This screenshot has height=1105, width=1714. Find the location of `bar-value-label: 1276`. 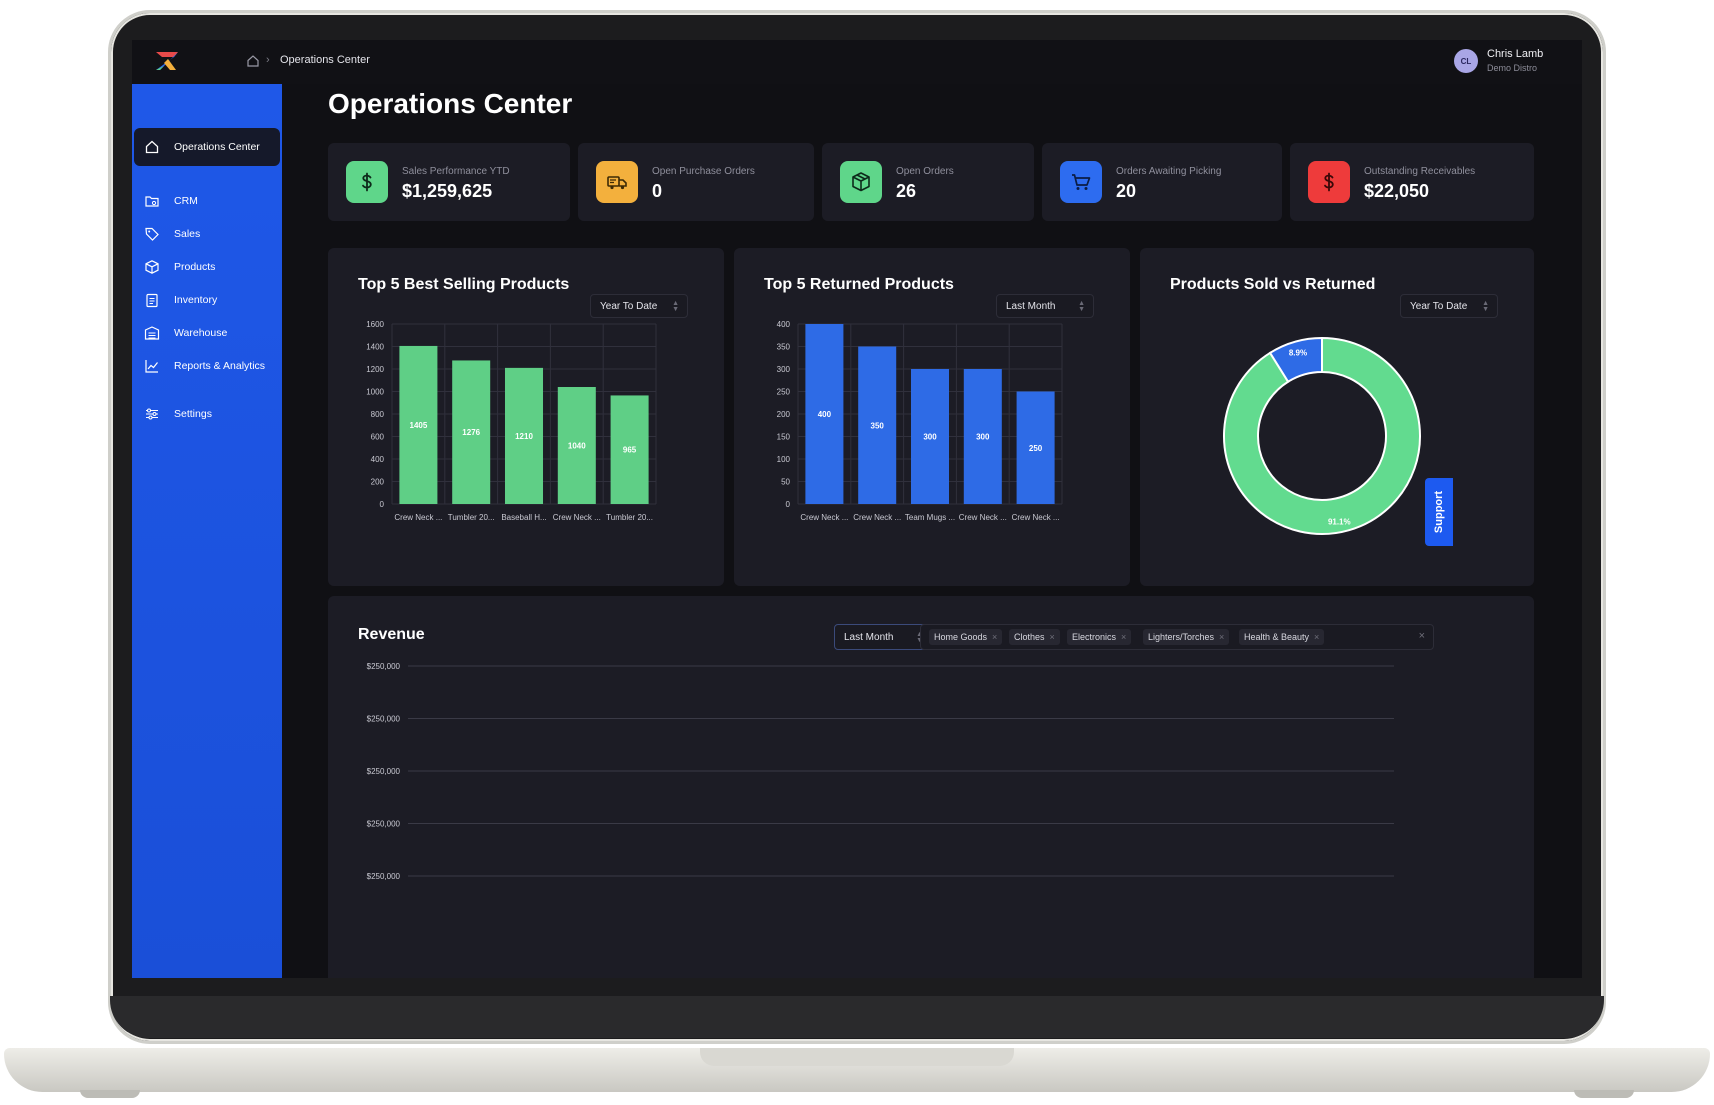

bar-value-label: 1276 is located at coordinates (471, 432).